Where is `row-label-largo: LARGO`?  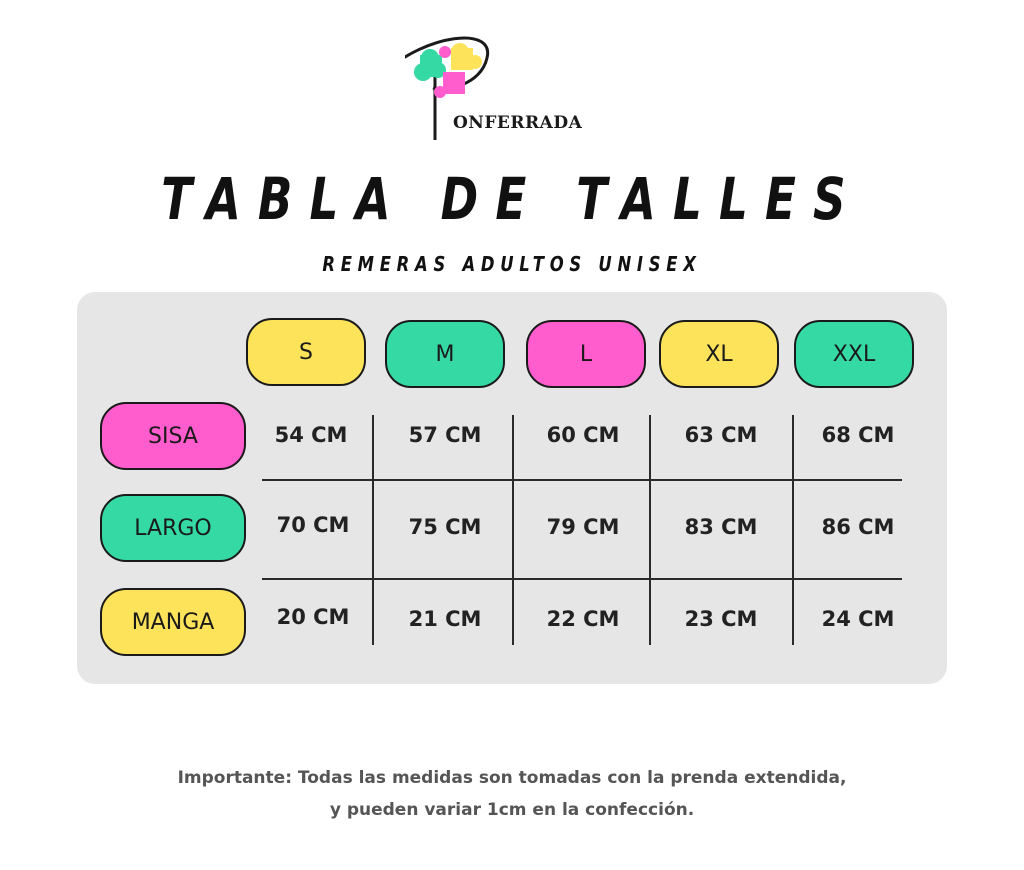 row-label-largo: LARGO is located at coordinates (173, 528).